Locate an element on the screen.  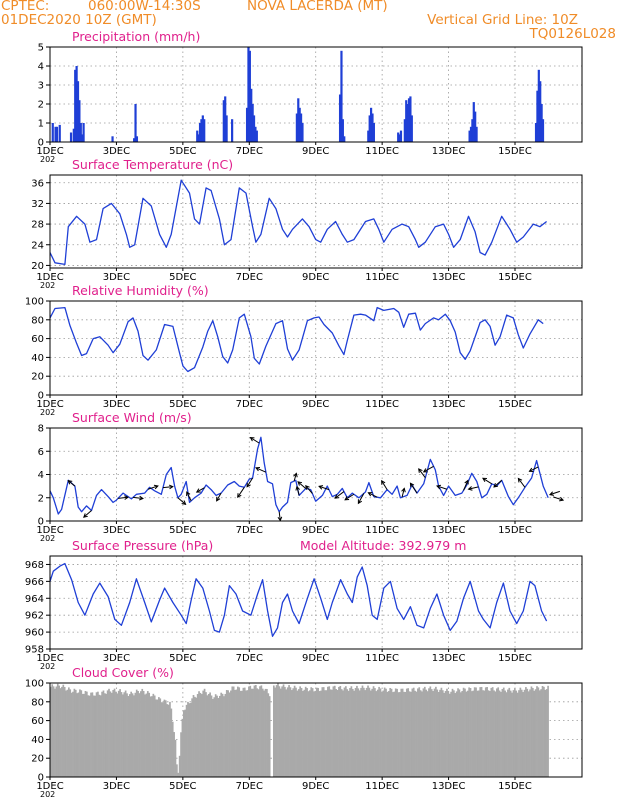
panel-title: Relative Humidity (%) is located at coordinates (140, 290).